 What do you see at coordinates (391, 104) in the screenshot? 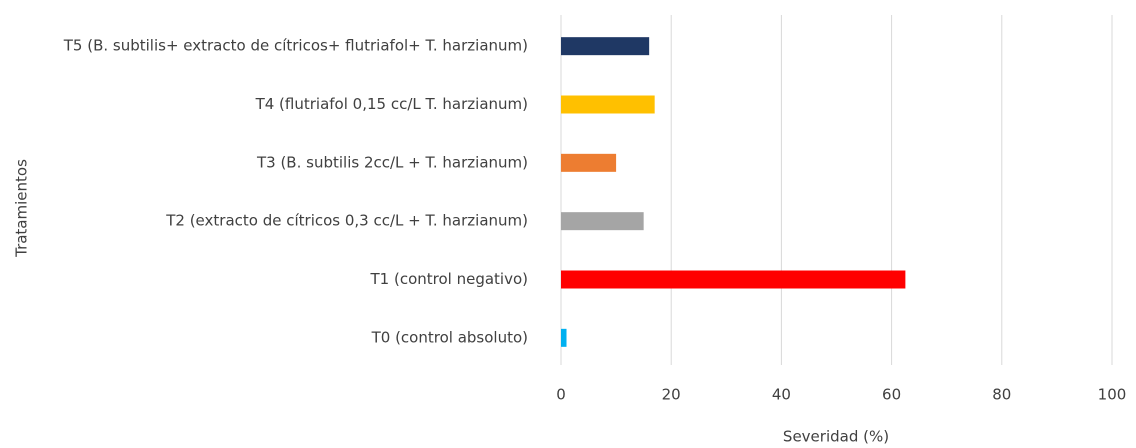
I see `y-tick-label: T4 (flutriafol 0,15 cc/L T. harzianum)` at bounding box center [391, 104].